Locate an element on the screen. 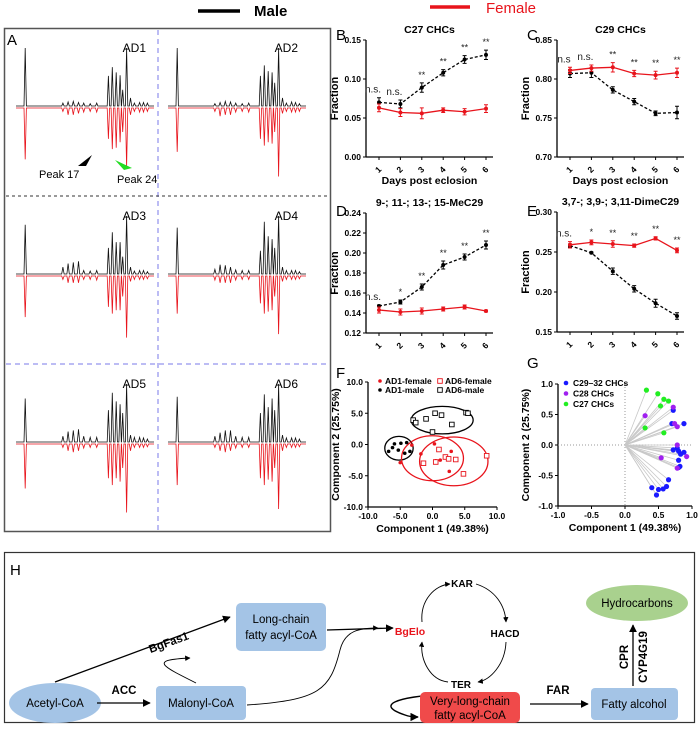 The image size is (699, 729). legend-label: AD1-male is located at coordinates (404, 390).